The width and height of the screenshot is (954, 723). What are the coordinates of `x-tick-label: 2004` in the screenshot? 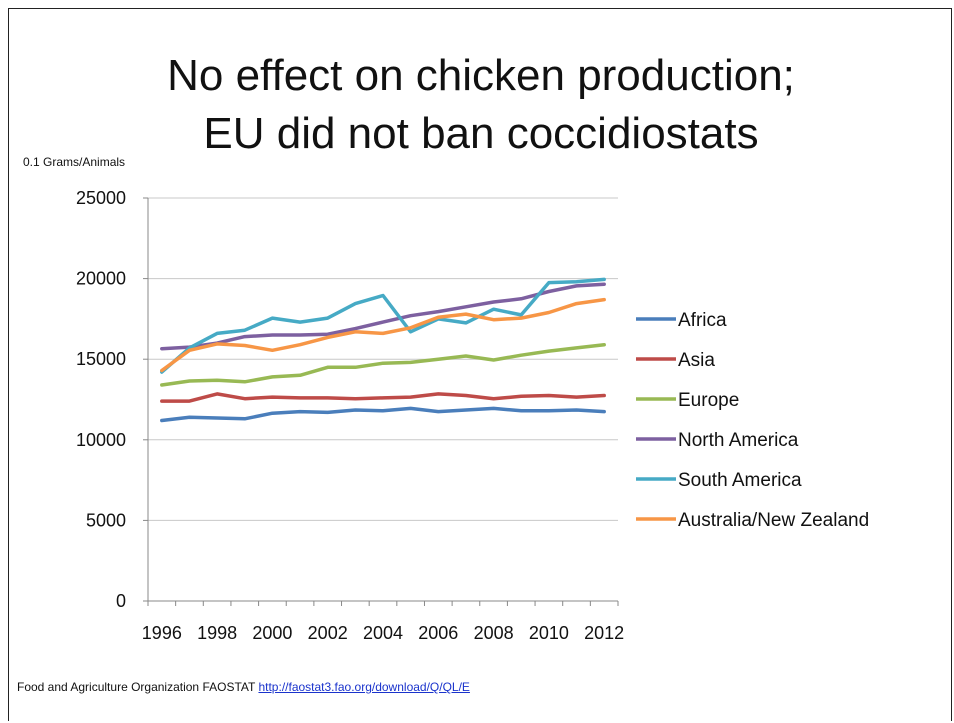 It's located at (383, 633).